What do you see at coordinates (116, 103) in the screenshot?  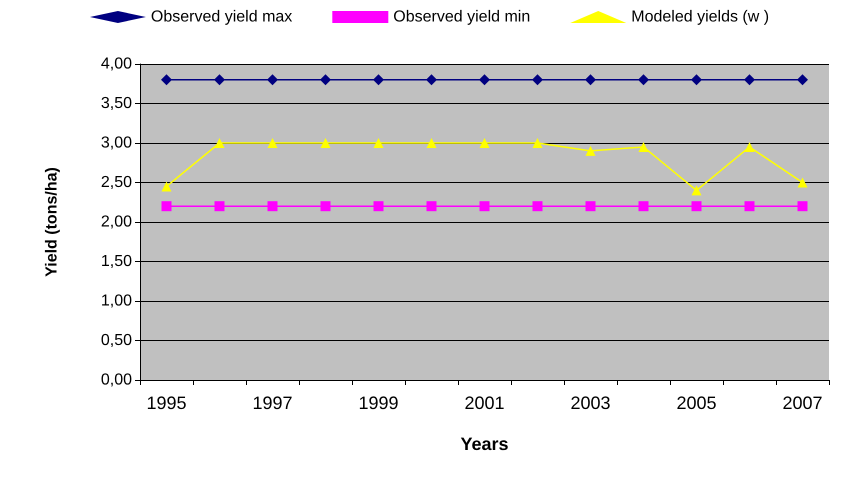 I see `y-tick-label: 3,50` at bounding box center [116, 103].